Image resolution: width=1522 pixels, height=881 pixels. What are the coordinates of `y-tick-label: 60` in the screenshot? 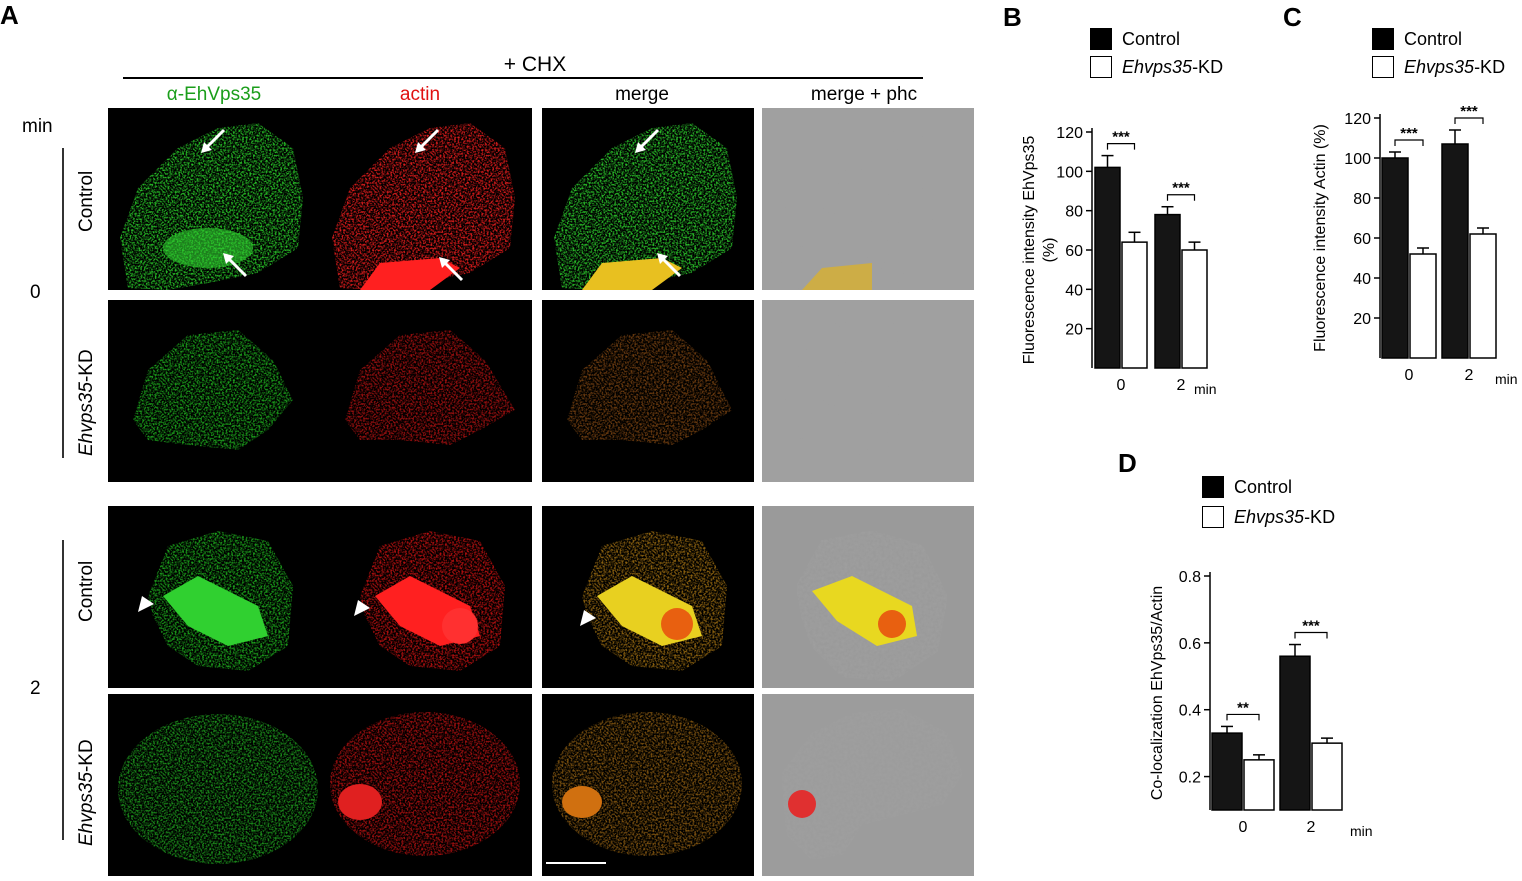 It's located at (1362, 239).